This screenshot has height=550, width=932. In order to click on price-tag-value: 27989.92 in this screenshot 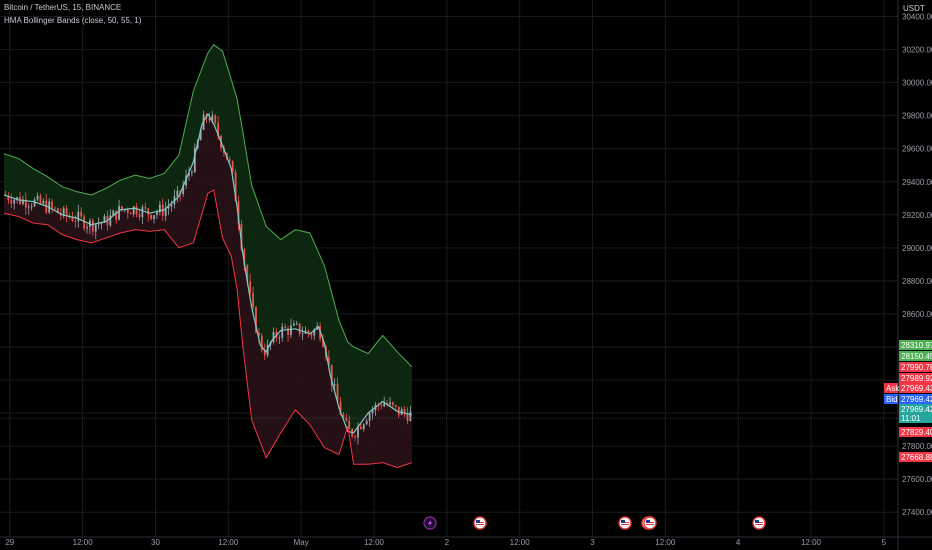, I will do `click(916, 378)`.